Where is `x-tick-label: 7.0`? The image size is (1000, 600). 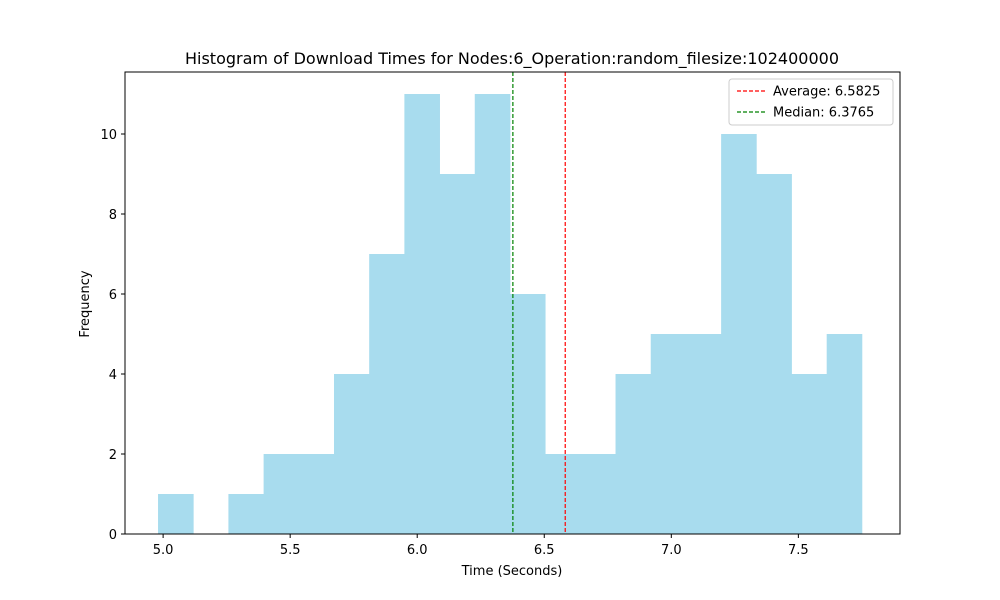 x-tick-label: 7.0 is located at coordinates (671, 550).